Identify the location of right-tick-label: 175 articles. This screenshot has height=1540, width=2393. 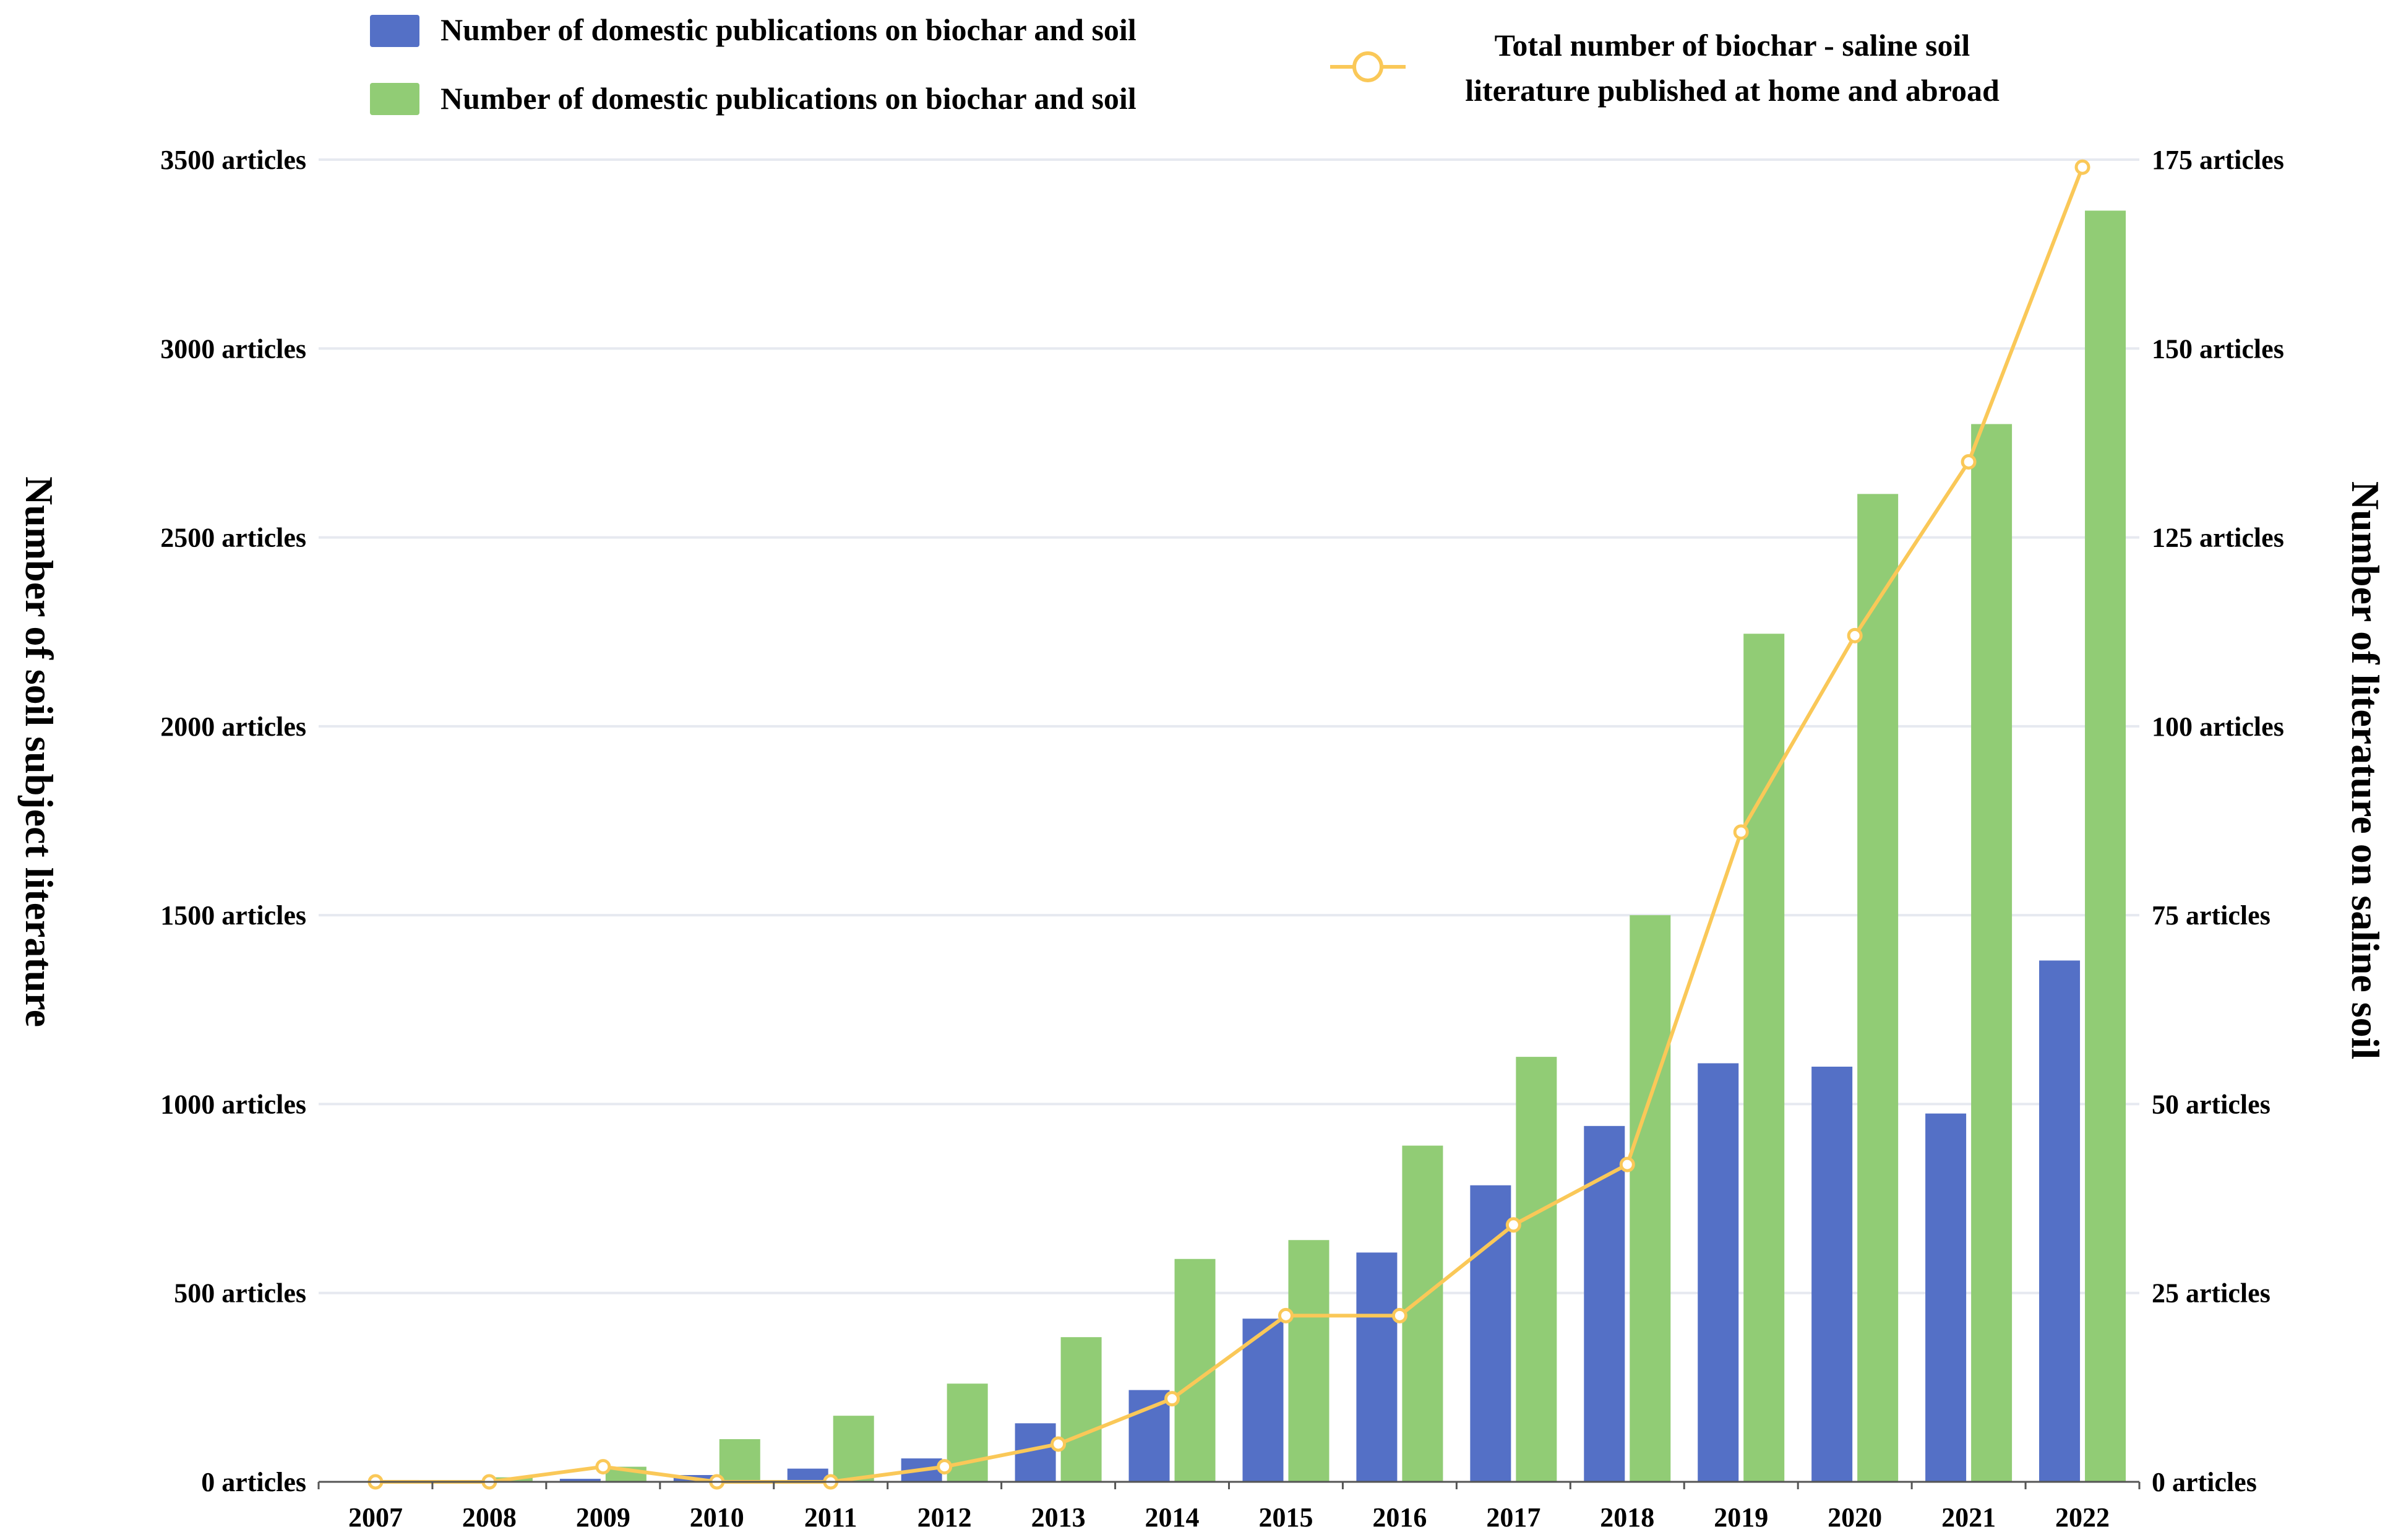
(2218, 160).